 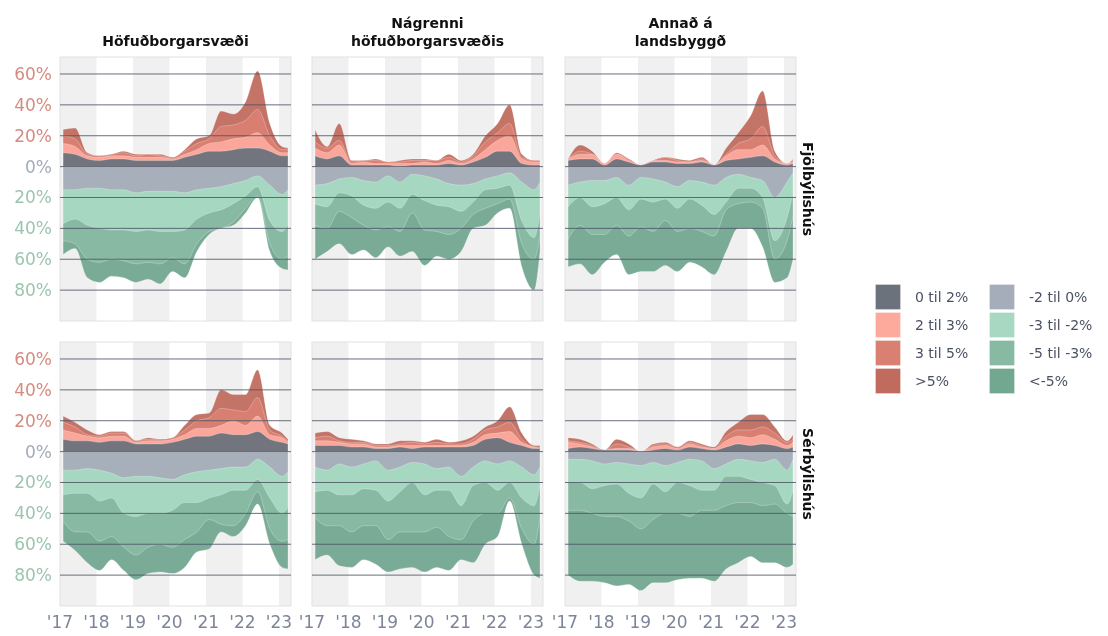 I want to click on chart-title: Nágrenni höfuðborgarsvæðis, so click(x=427, y=32).